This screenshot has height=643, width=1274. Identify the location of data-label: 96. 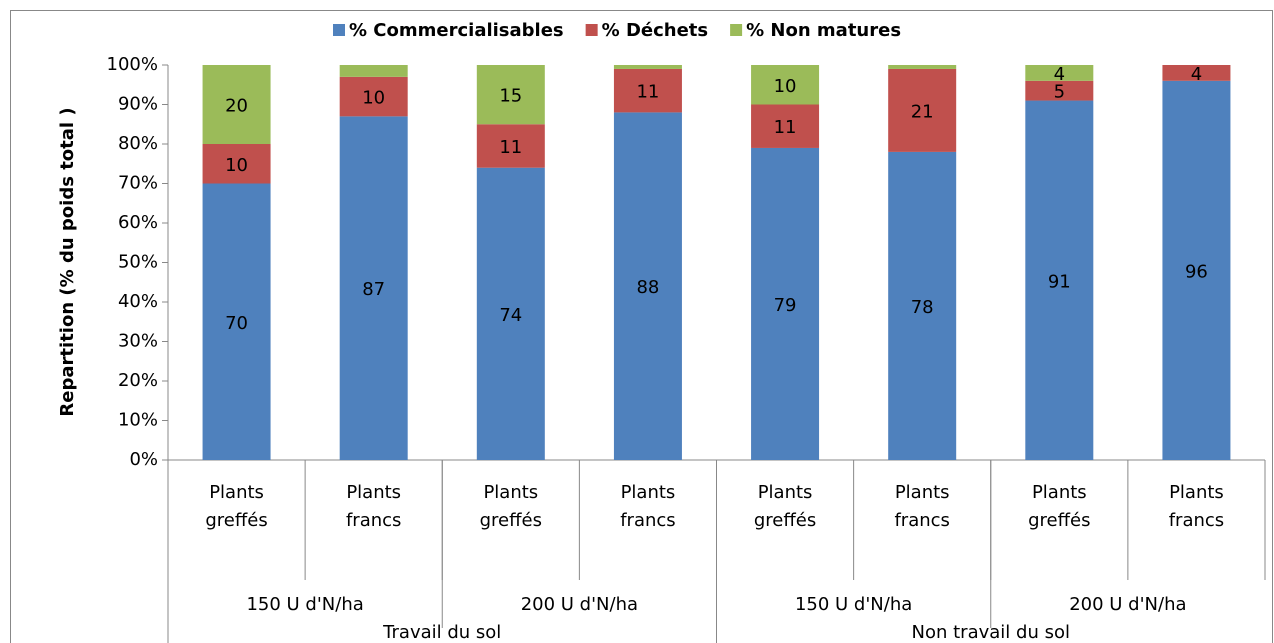
(1196, 271).